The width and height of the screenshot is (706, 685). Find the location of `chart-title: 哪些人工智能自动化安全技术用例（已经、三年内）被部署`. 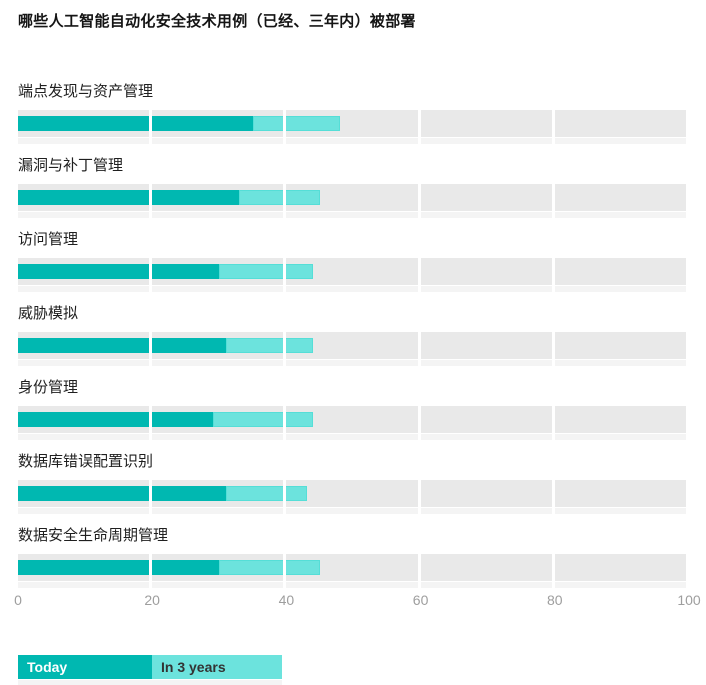

chart-title: 哪些人工智能自动化安全技术用例（已经、三年内）被部署 is located at coordinates (217, 21).